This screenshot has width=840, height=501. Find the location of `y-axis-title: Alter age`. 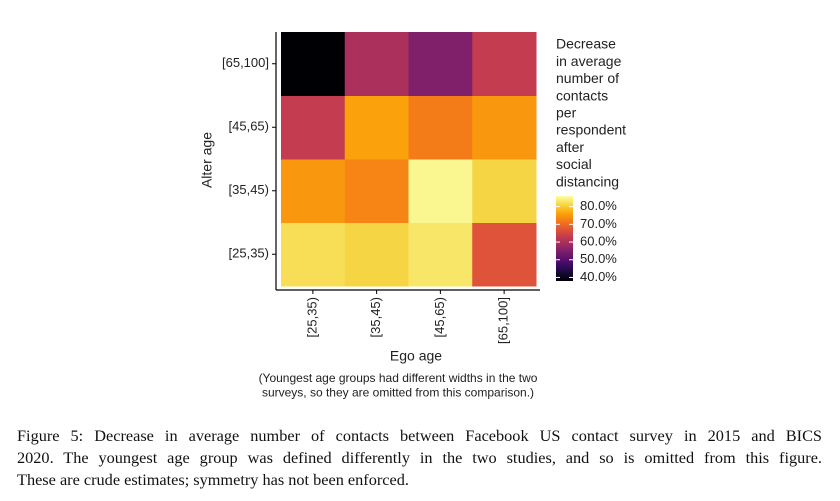

y-axis-title: Alter age is located at coordinates (207, 160).